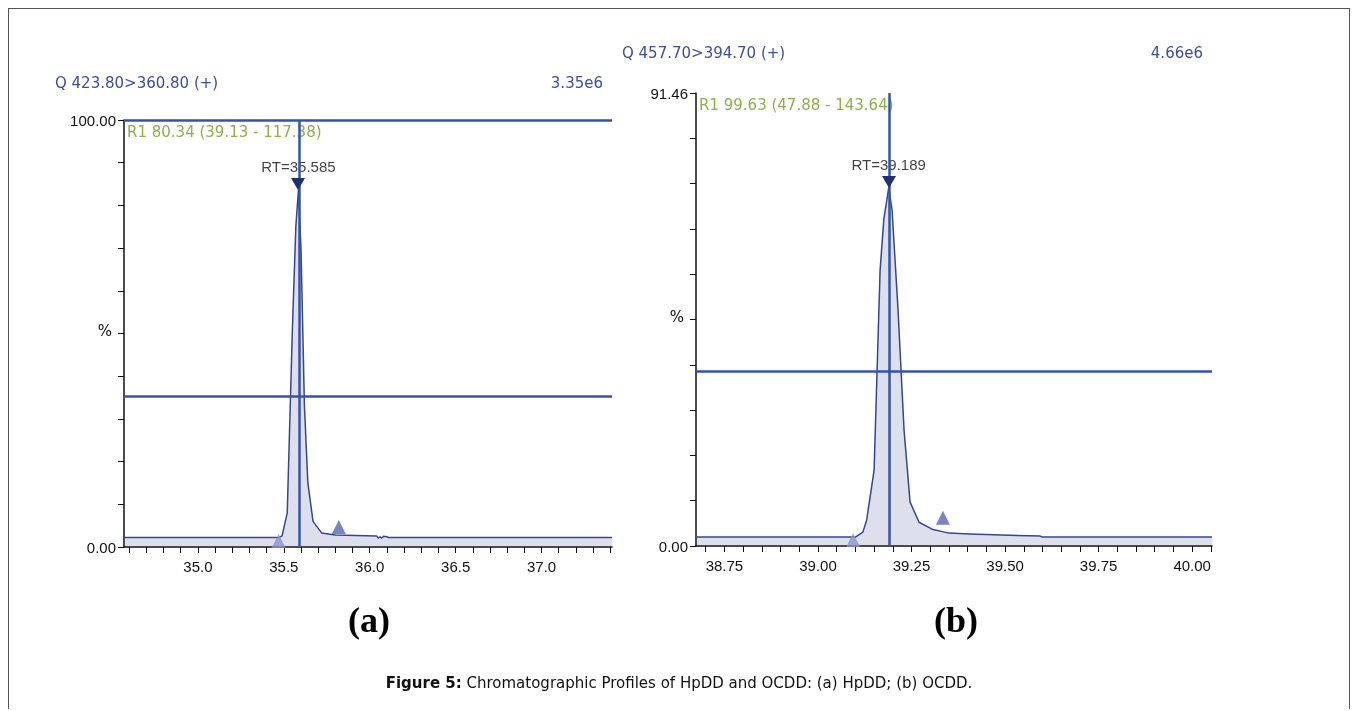  I want to click on text: (a), so click(369, 620).